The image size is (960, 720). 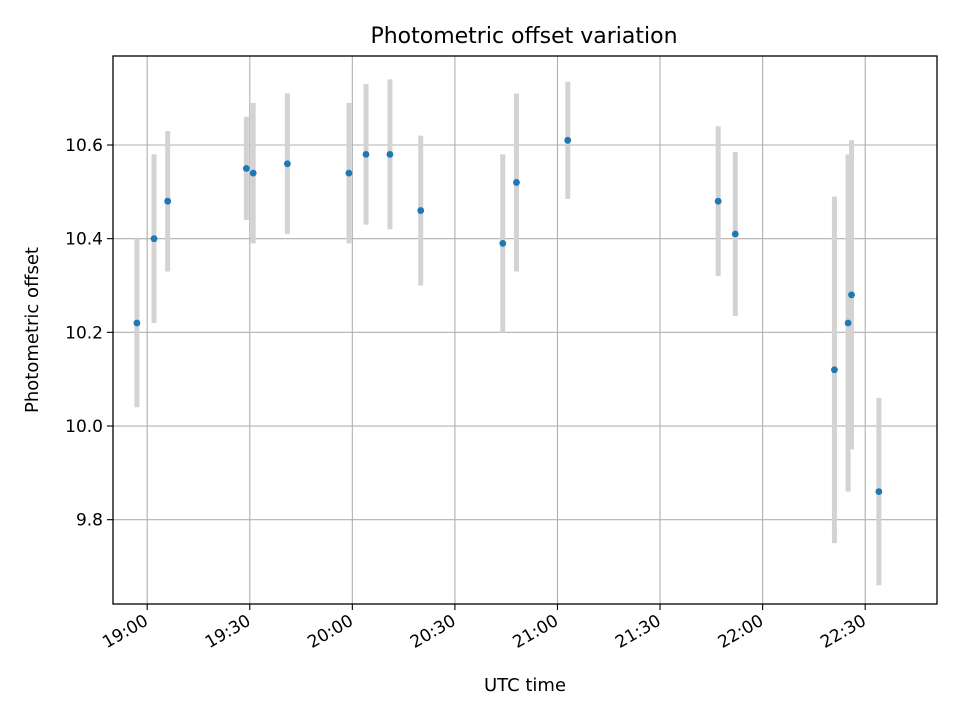 I want to click on y-axis-ticks: 9.8 10.0 10.2 10.4 10.6, so click(x=89, y=333).